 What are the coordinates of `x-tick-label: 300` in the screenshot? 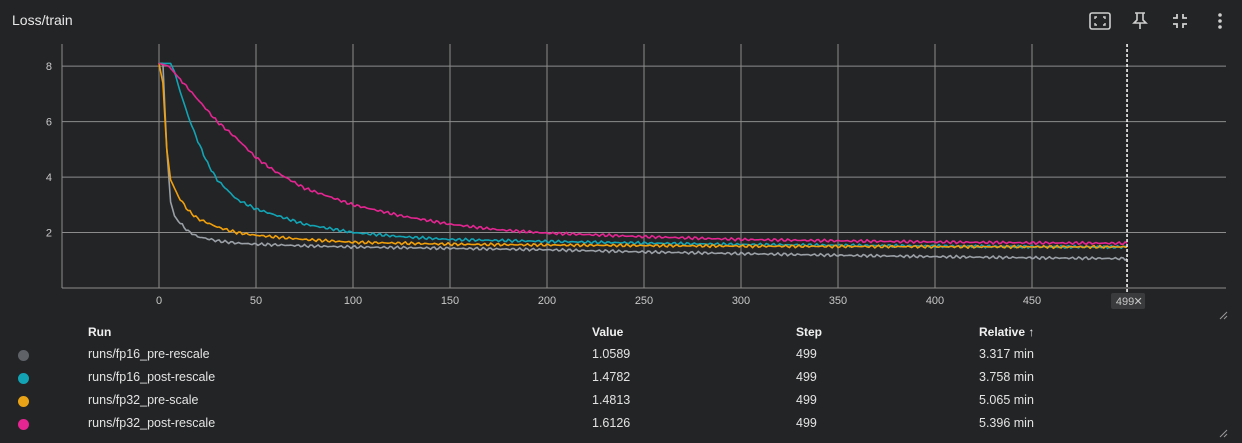 It's located at (741, 301).